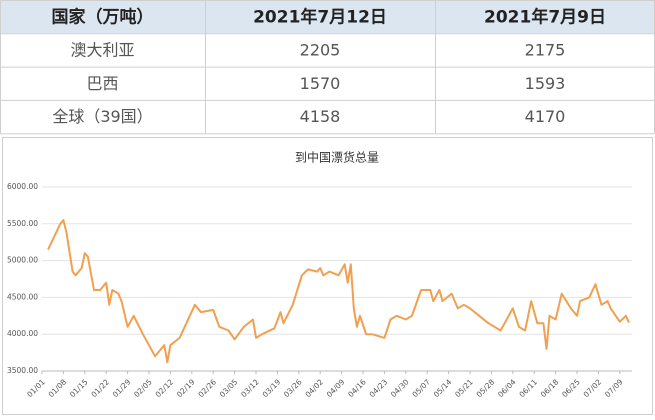 This screenshot has width=655, height=420. Describe the element at coordinates (102, 83) in the screenshot. I see `table-cell: 巴西` at that location.